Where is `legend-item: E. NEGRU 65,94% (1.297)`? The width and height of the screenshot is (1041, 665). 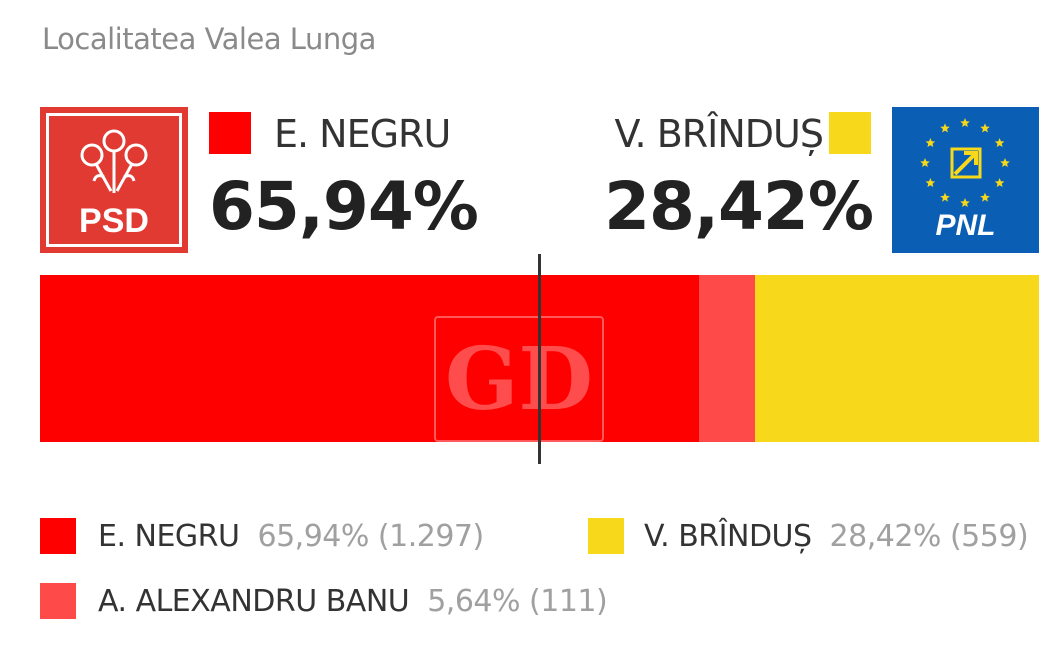 legend-item: E. NEGRU 65,94% (1.297) is located at coordinates (262, 536).